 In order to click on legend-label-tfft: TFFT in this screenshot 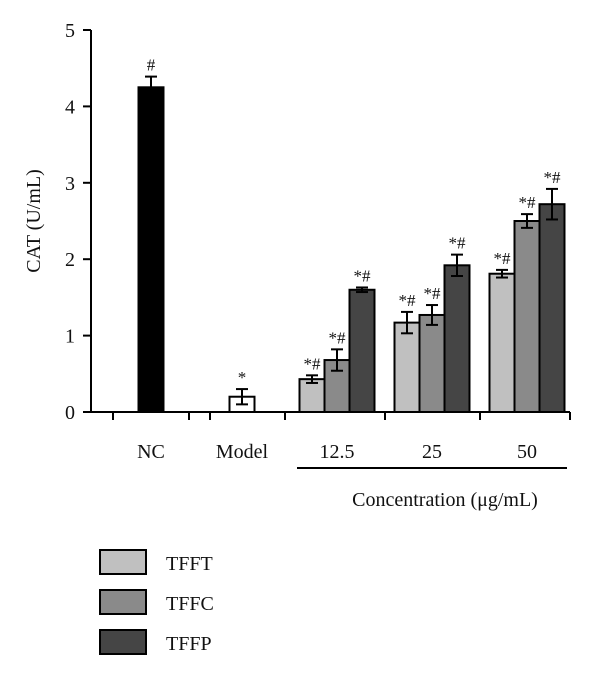, I will do `click(189, 564)`.